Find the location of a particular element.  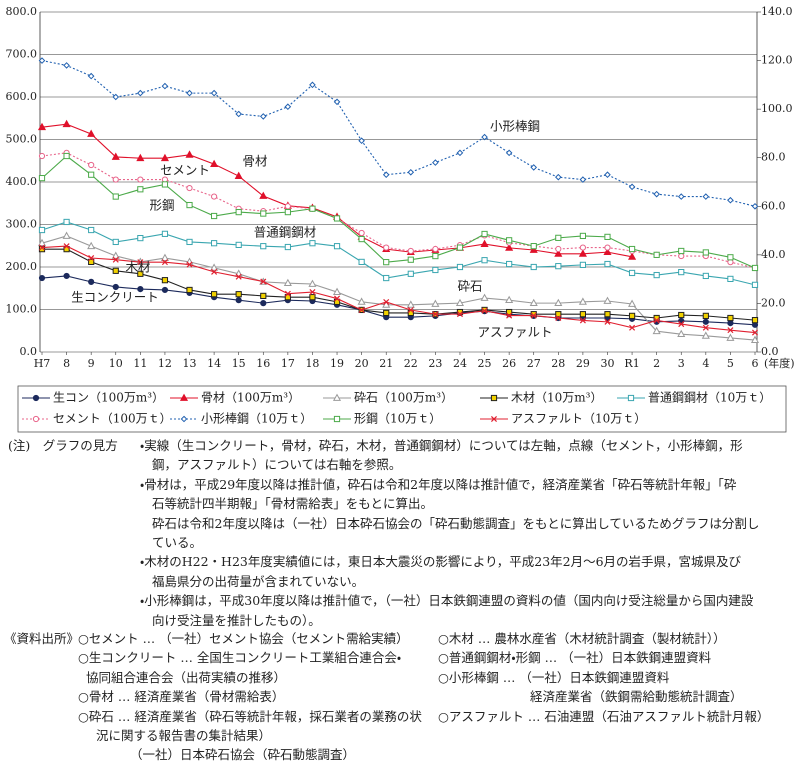

y2-tick-label: 20.0 is located at coordinates (773, 302).